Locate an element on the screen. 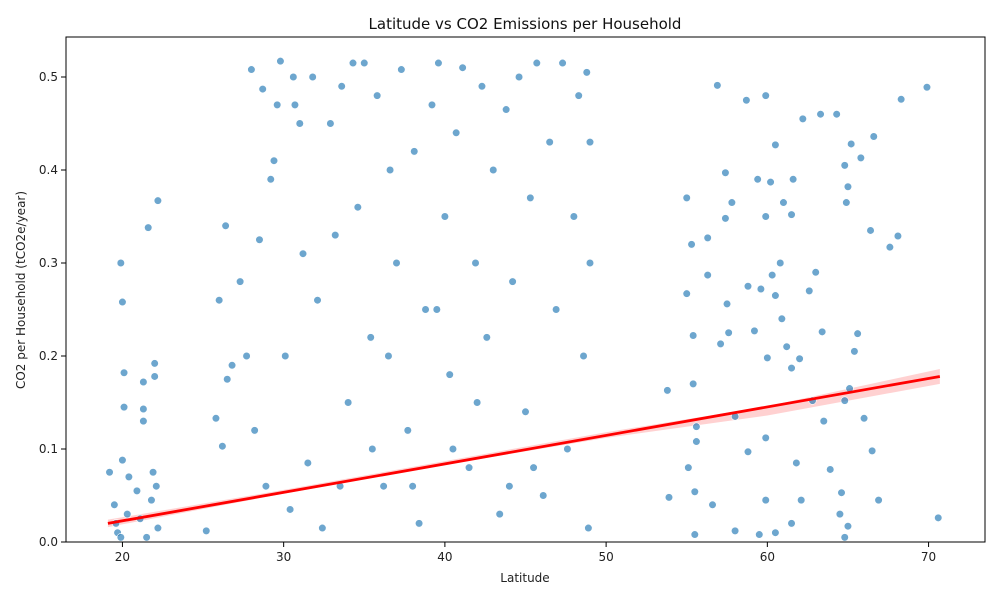 The width and height of the screenshot is (1000, 600). y-axis: 0.0 0.1 0.2 0.3 0.4 0.5 is located at coordinates (52, 309).